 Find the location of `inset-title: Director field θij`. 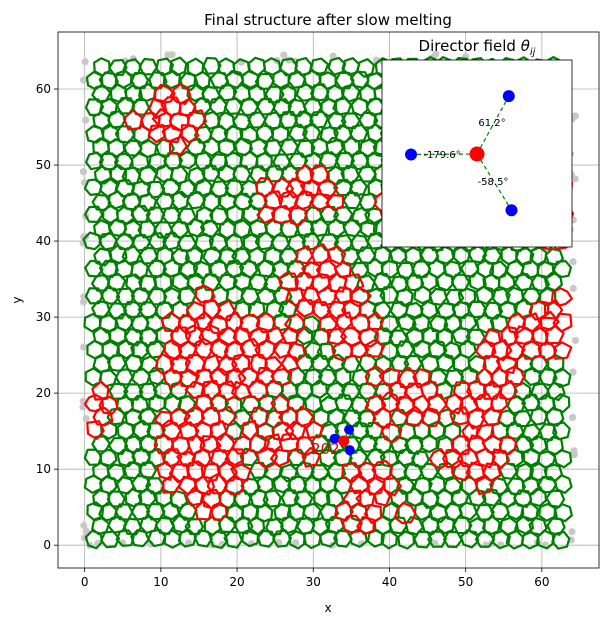

inset-title: Director field θij is located at coordinates (477, 47).